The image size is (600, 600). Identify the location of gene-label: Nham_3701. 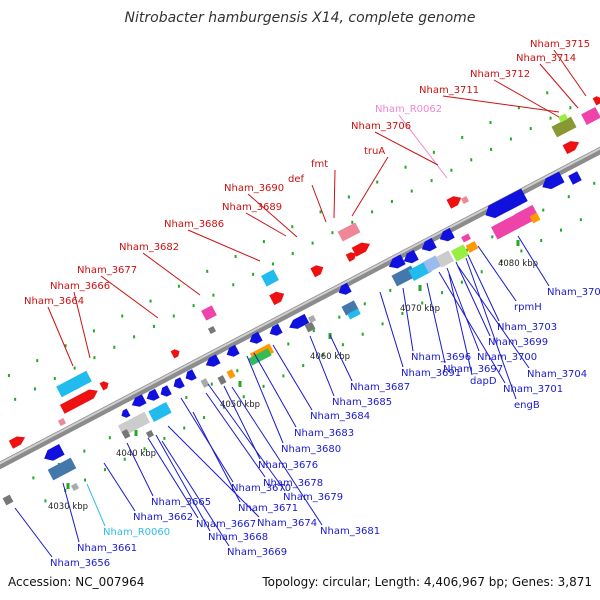
(533, 389).